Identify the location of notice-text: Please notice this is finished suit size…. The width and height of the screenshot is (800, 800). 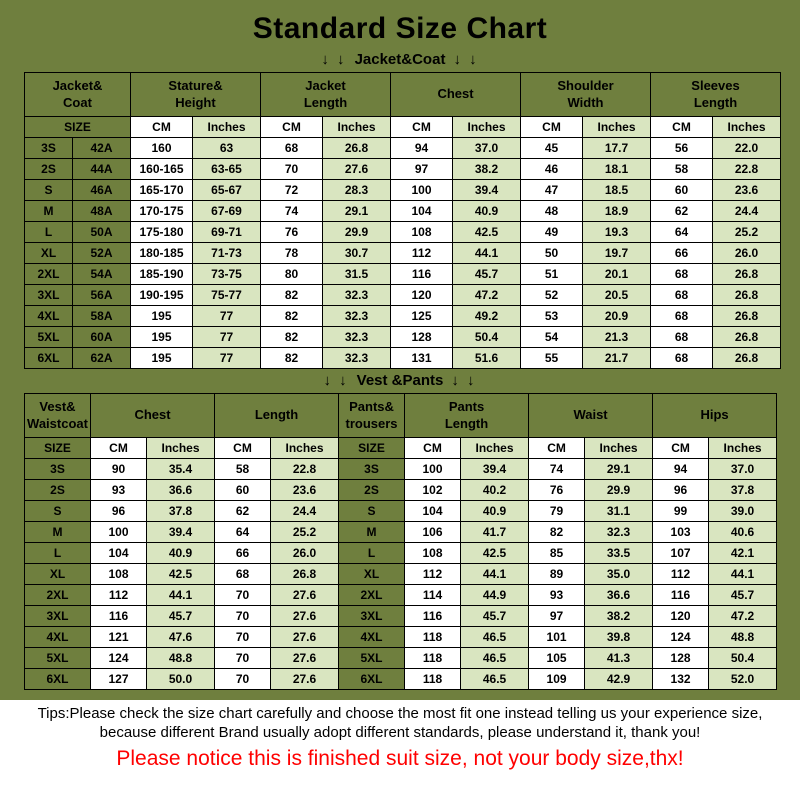
(400, 758).